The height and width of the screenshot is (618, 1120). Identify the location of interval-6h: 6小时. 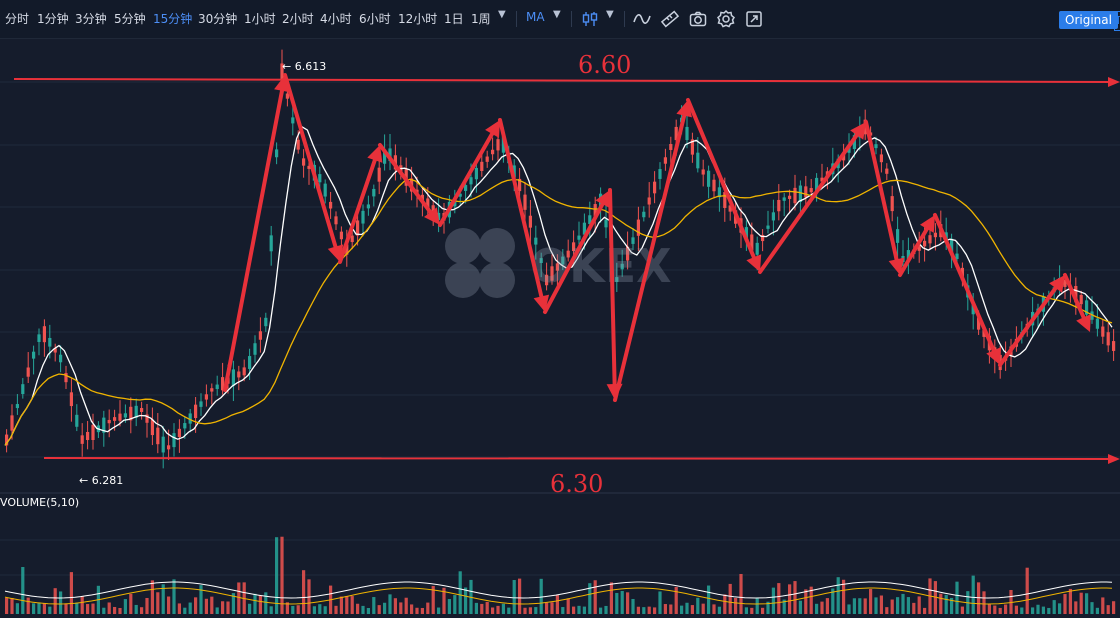
(375, 19).